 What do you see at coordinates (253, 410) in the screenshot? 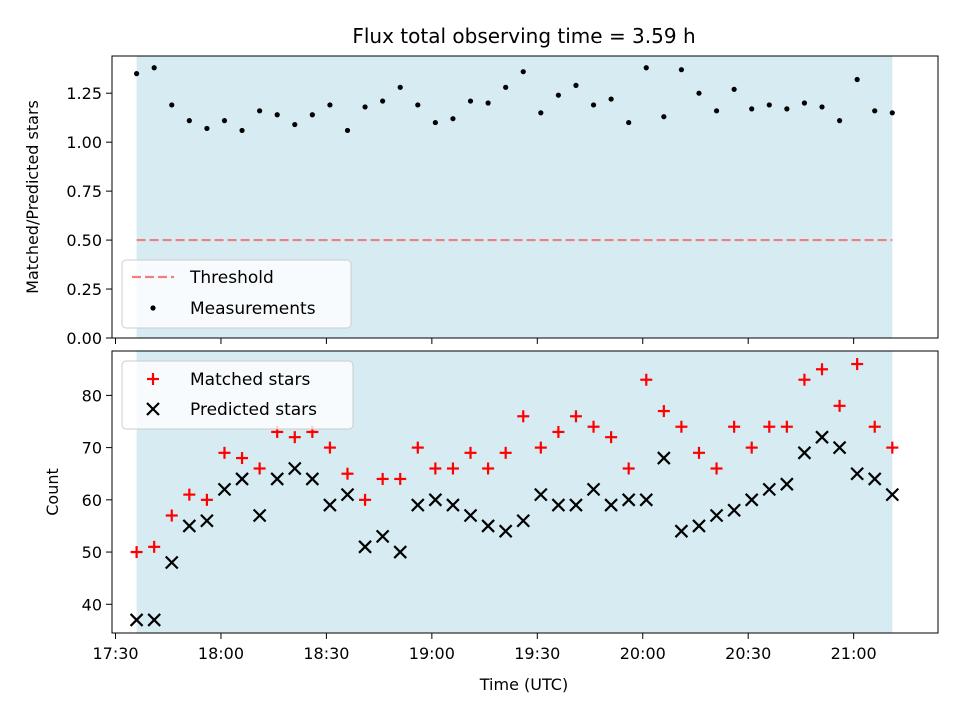
I see `legend-predicted-label: Predicted stars` at bounding box center [253, 410].